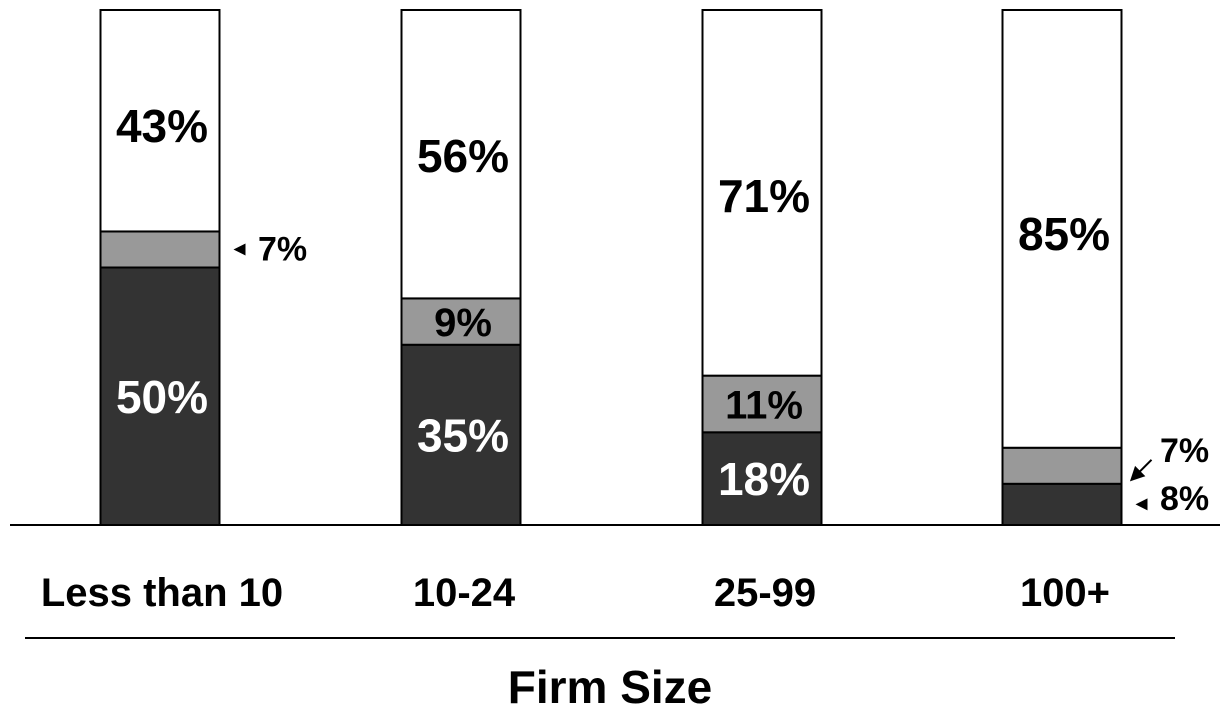 The image size is (1220, 705). I want to click on data-label: 8%, so click(1184, 499).